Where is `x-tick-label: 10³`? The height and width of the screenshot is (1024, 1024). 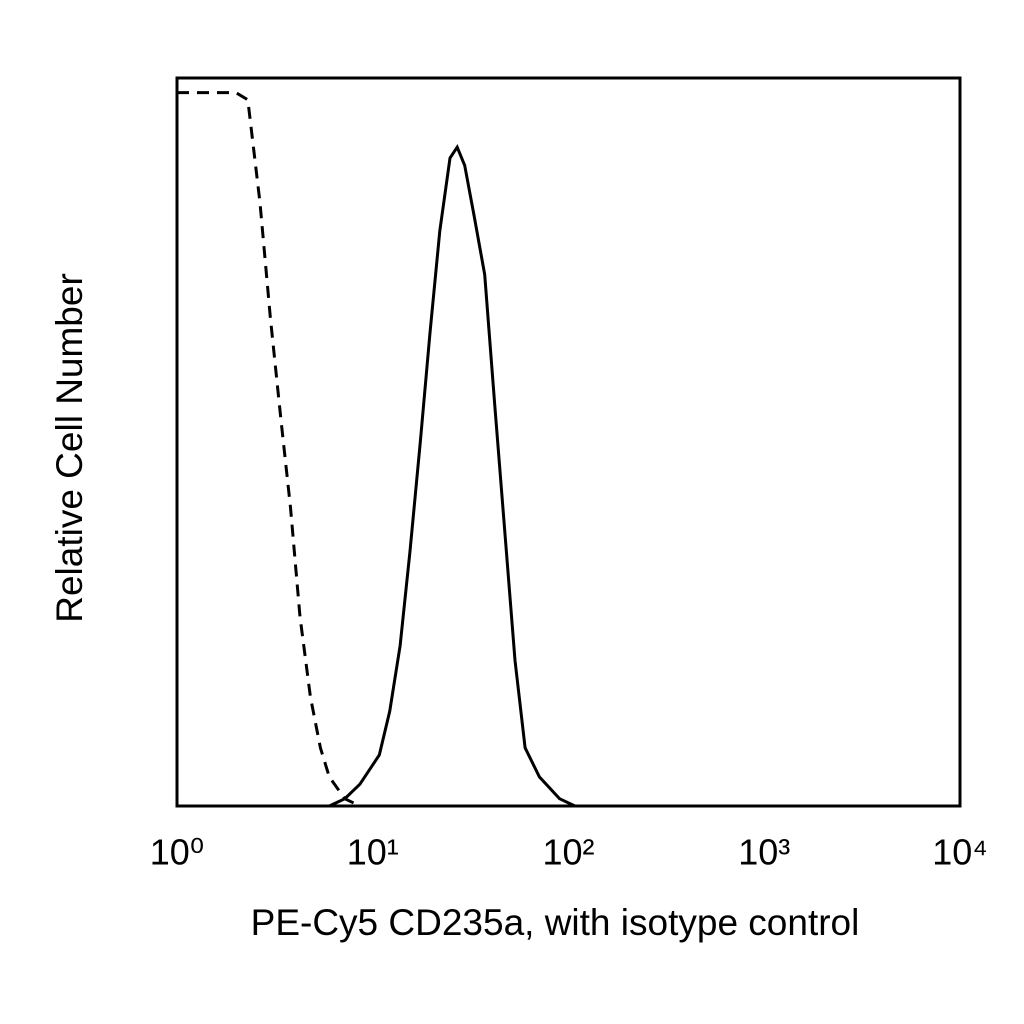
x-tick-label: 10³ is located at coordinates (764, 852).